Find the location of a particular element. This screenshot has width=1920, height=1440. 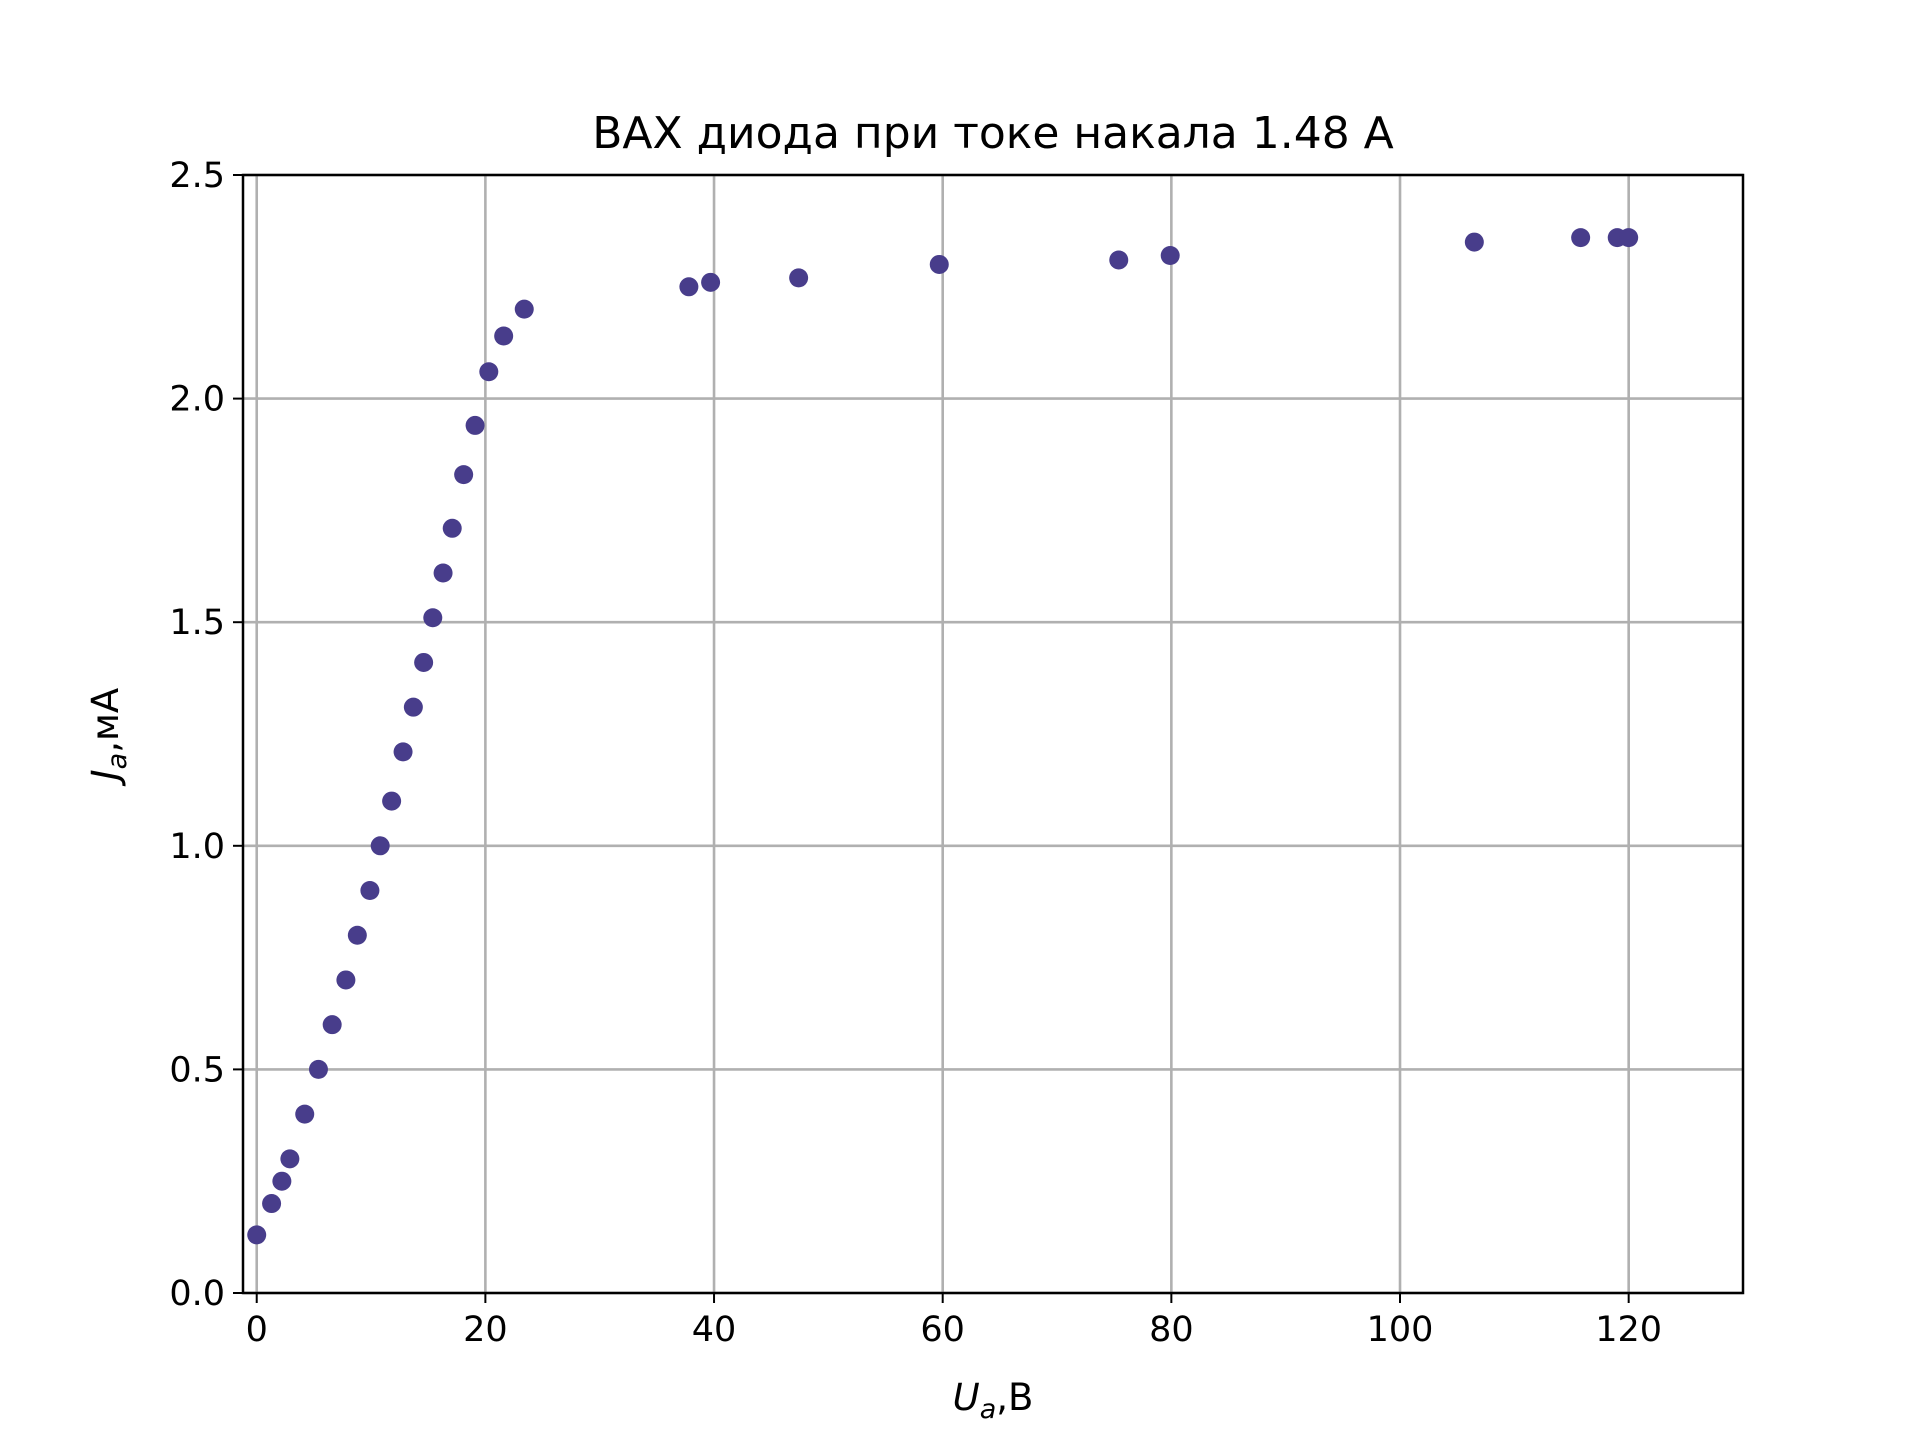

x-axis-label-sub: a is located at coordinates (988, 1409).